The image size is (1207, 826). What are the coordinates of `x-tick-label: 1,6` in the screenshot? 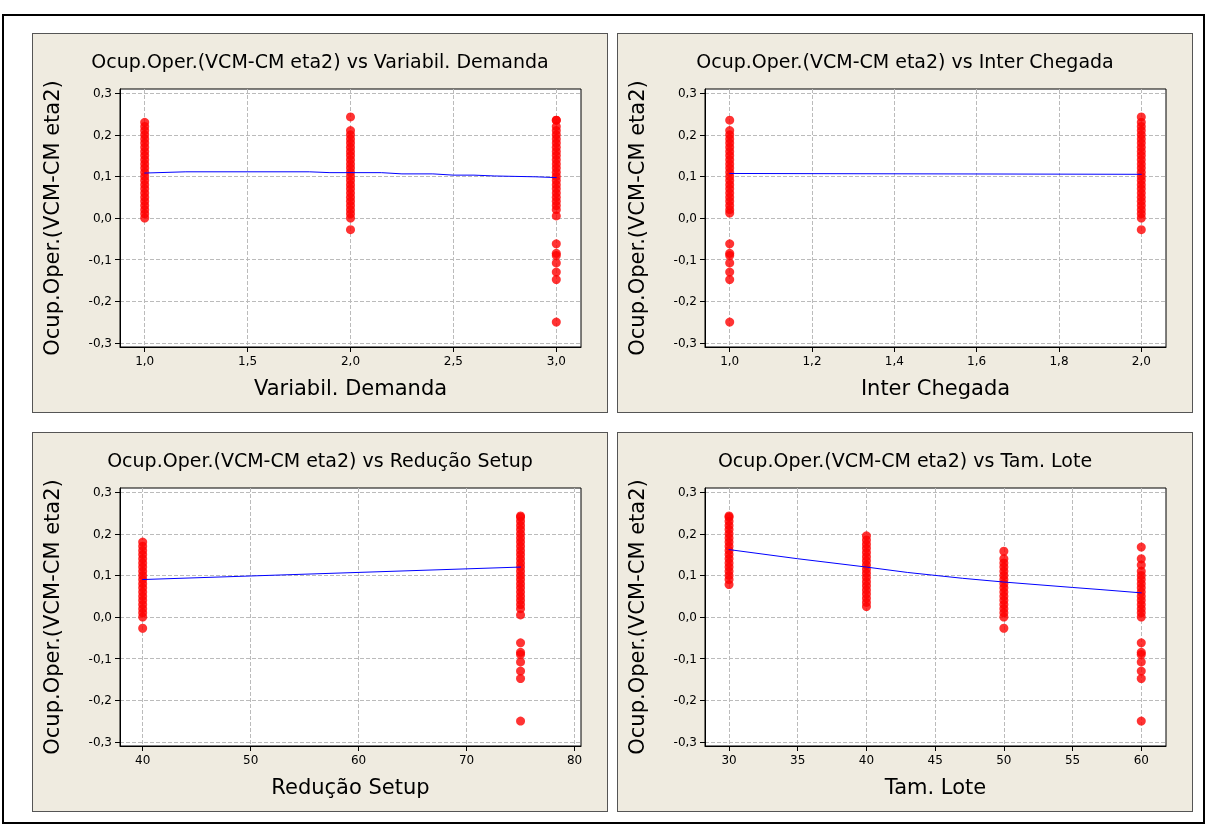 It's located at (977, 361).